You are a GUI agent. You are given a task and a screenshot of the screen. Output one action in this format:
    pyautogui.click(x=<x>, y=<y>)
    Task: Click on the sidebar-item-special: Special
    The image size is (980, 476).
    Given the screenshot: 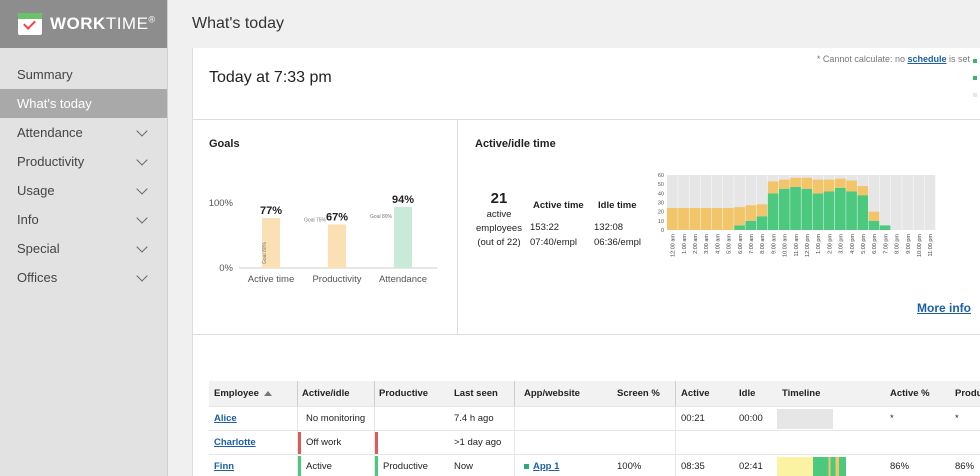 What is the action you would take?
    pyautogui.click(x=83, y=248)
    